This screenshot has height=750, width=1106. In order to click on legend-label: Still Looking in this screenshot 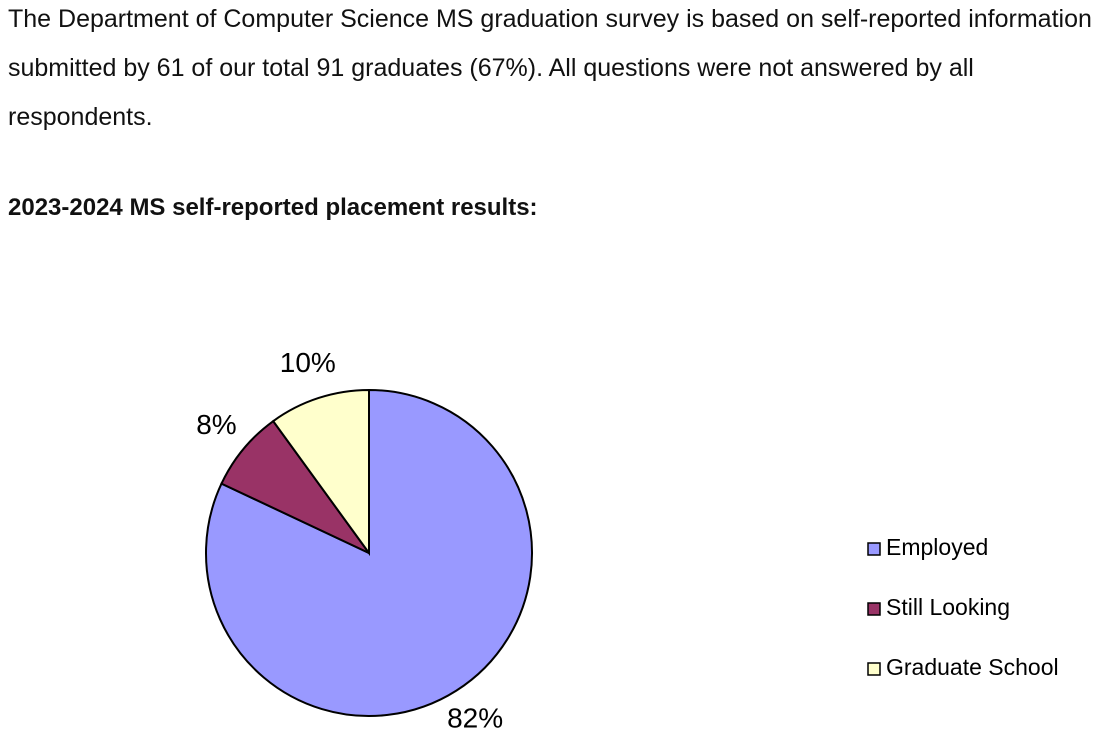, I will do `click(948, 607)`.